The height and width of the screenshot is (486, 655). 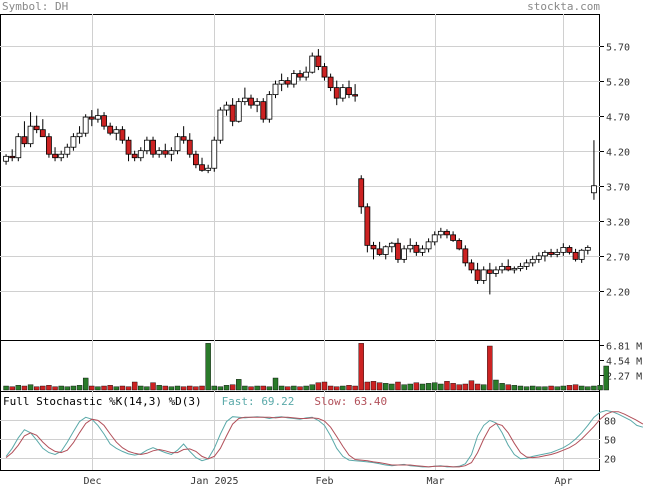 I want to click on site-label: stockta.com, so click(x=563, y=6).